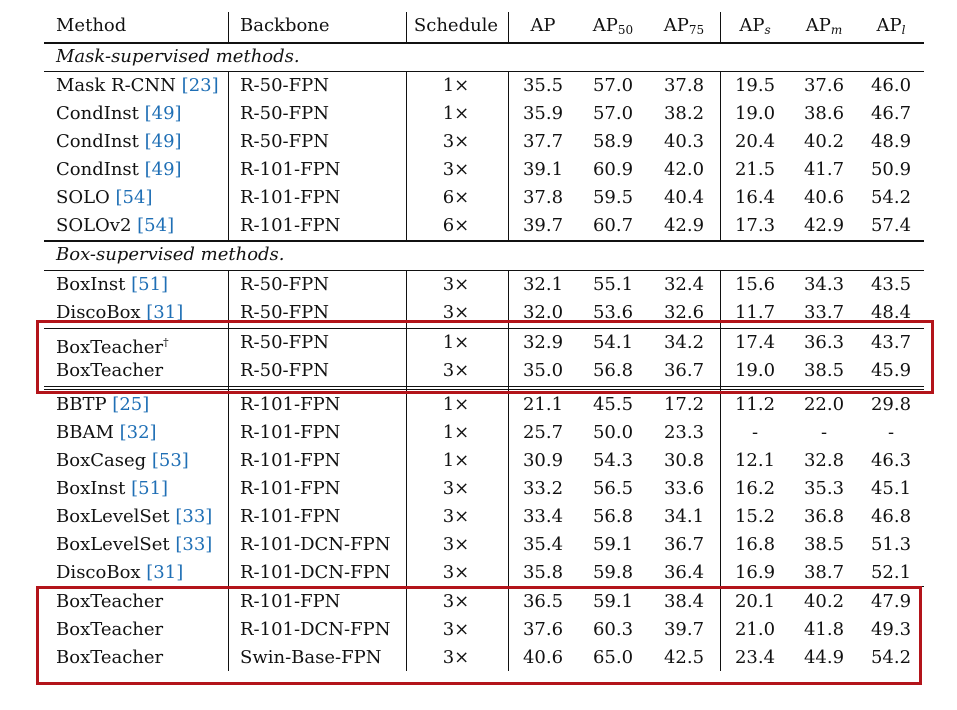  What do you see at coordinates (543, 488) in the screenshot?
I see `ap-cell: 33.2` at bounding box center [543, 488].